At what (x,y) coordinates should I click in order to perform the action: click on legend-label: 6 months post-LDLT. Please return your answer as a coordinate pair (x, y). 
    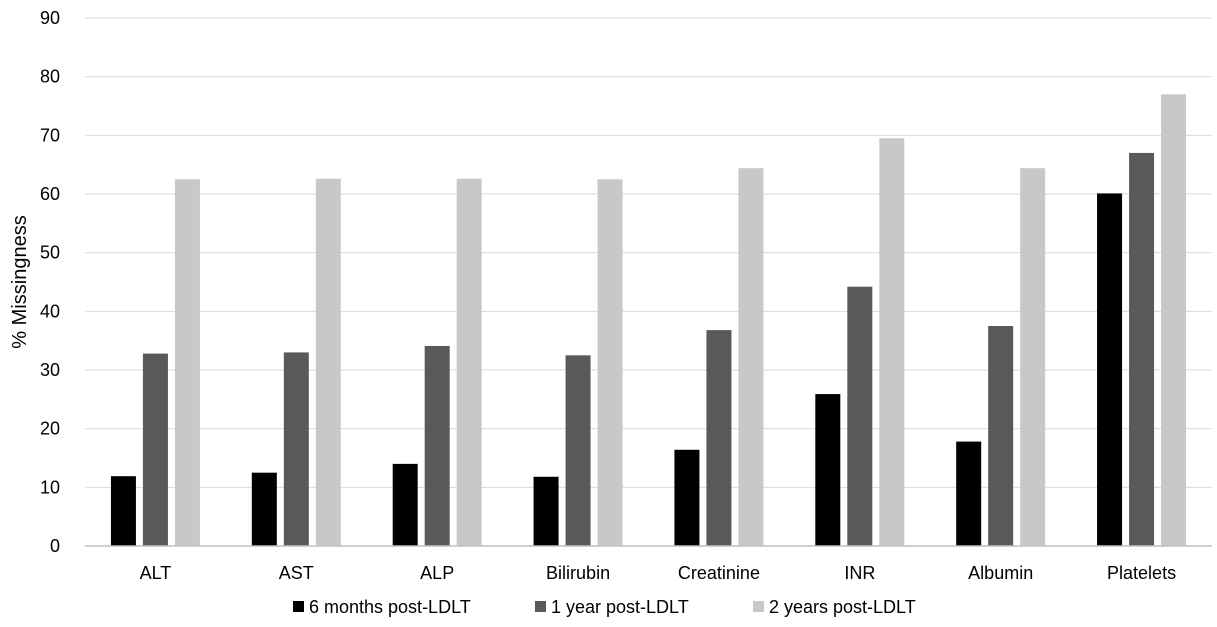
    Looking at the image, I should click on (390, 607).